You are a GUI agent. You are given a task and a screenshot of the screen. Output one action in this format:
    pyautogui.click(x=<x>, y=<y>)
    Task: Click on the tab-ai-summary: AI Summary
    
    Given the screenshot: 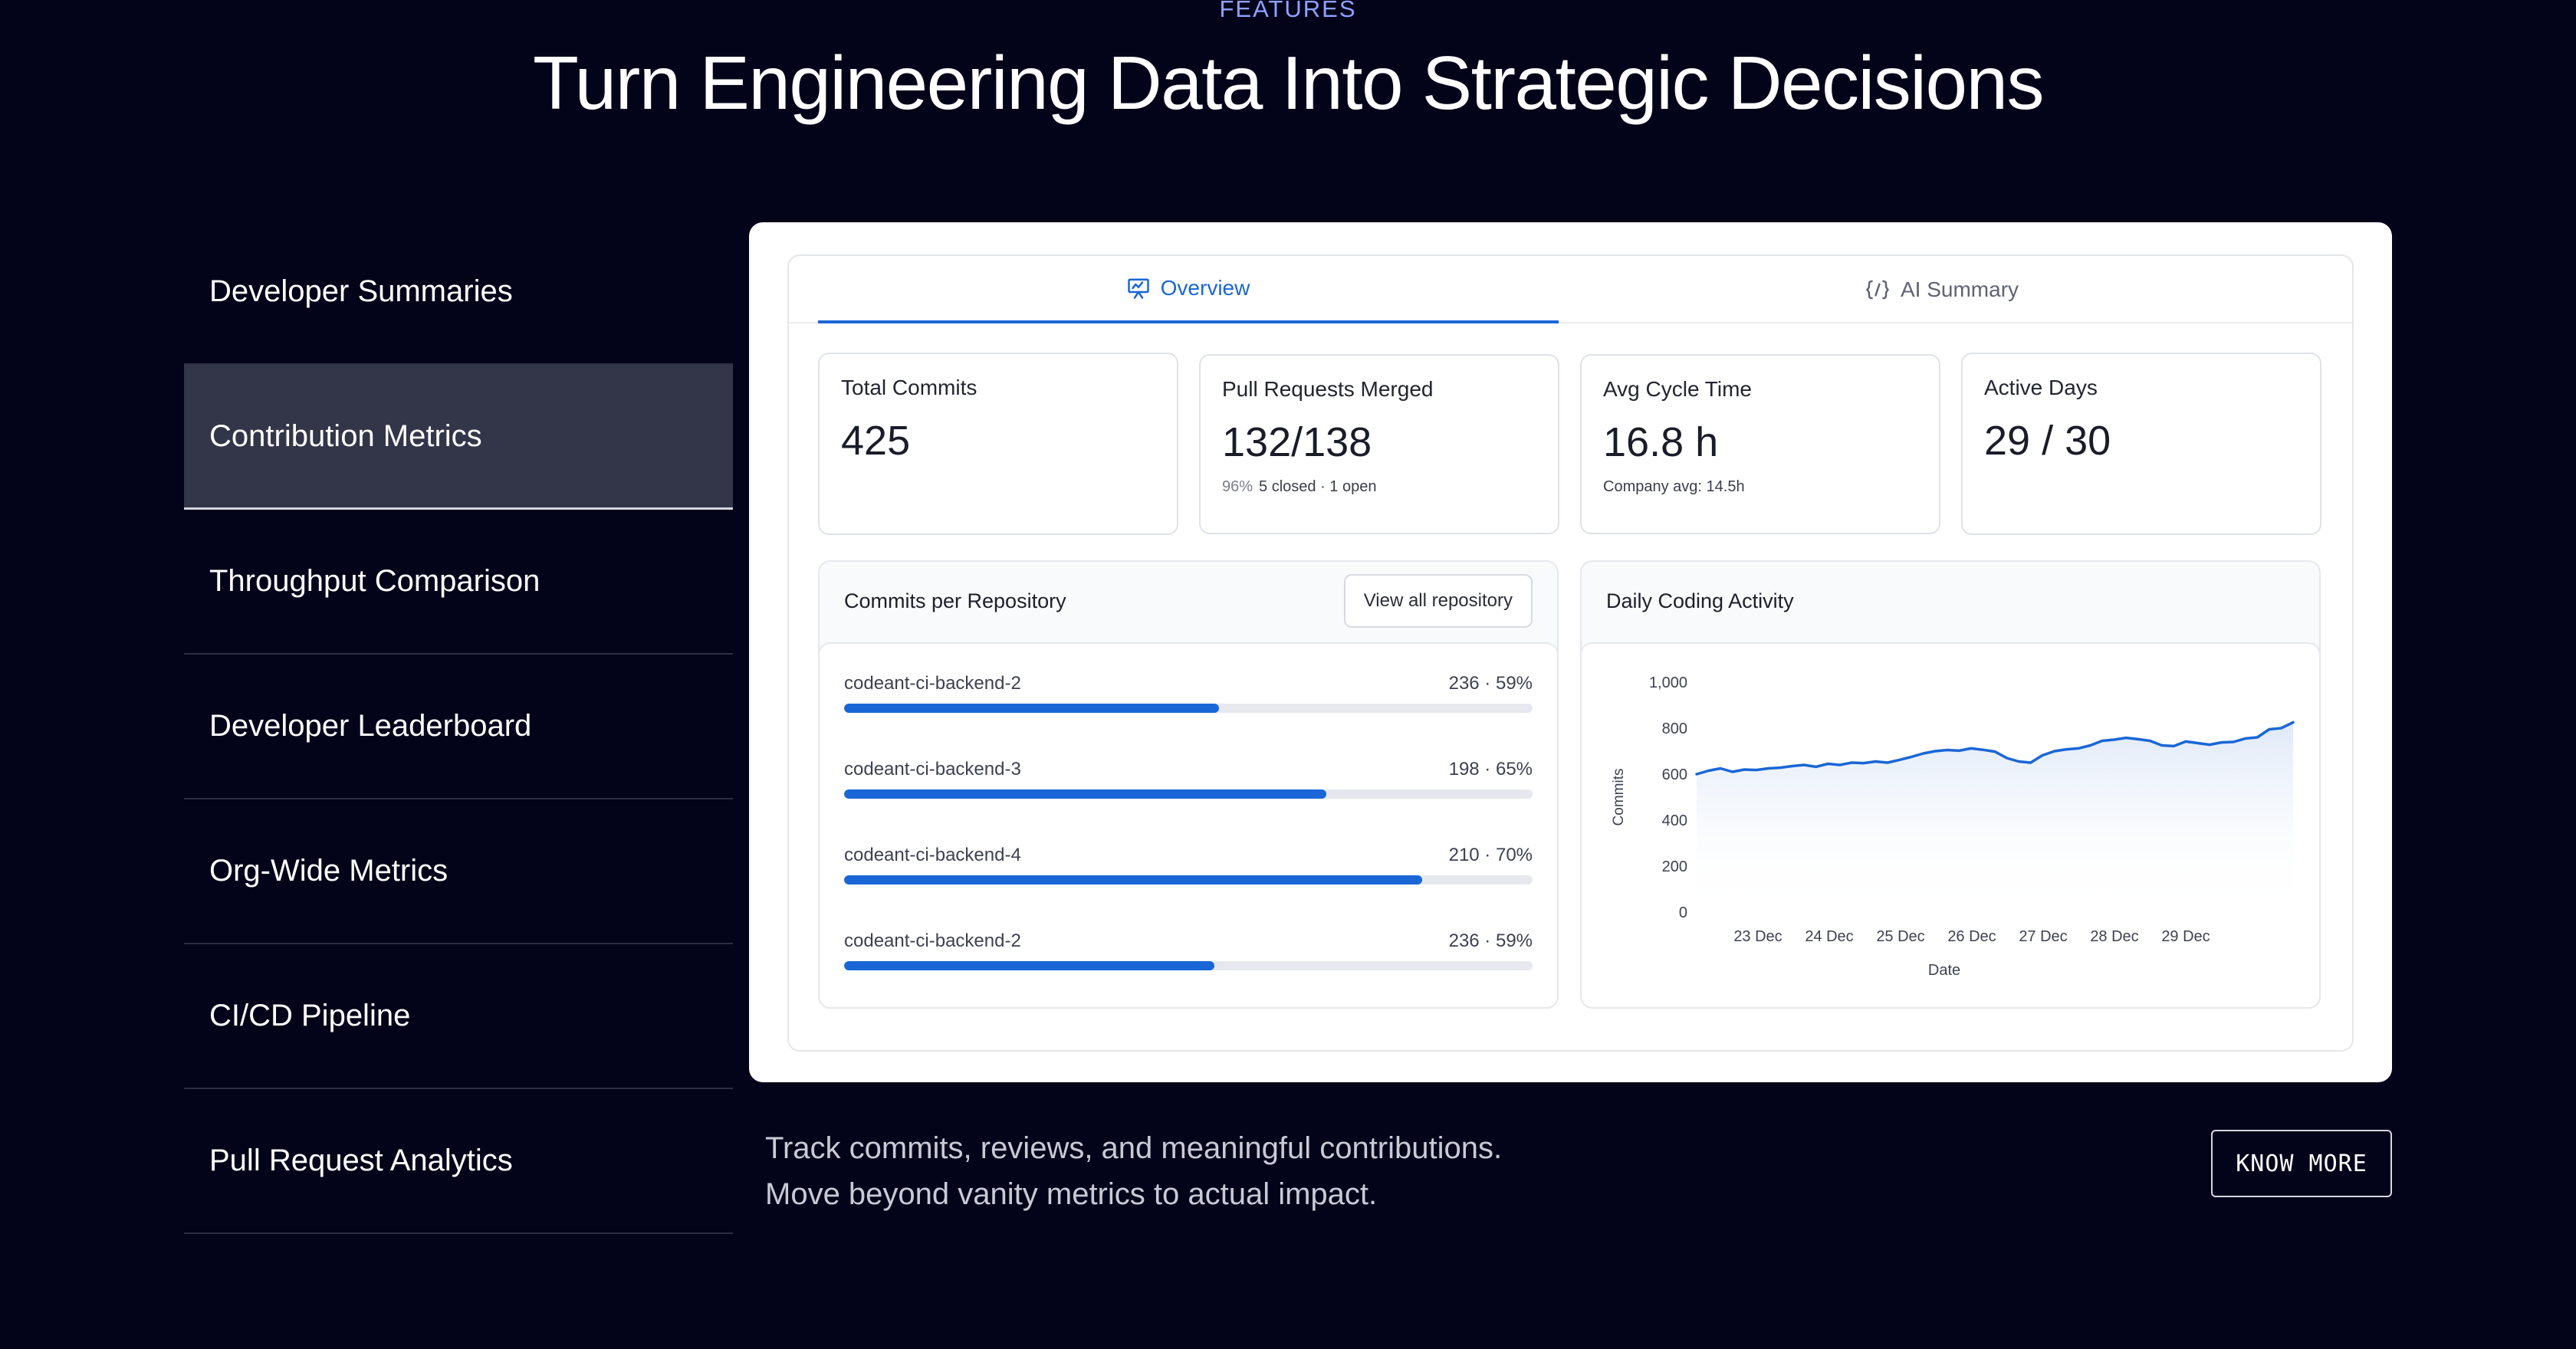 What is the action you would take?
    pyautogui.click(x=1942, y=289)
    